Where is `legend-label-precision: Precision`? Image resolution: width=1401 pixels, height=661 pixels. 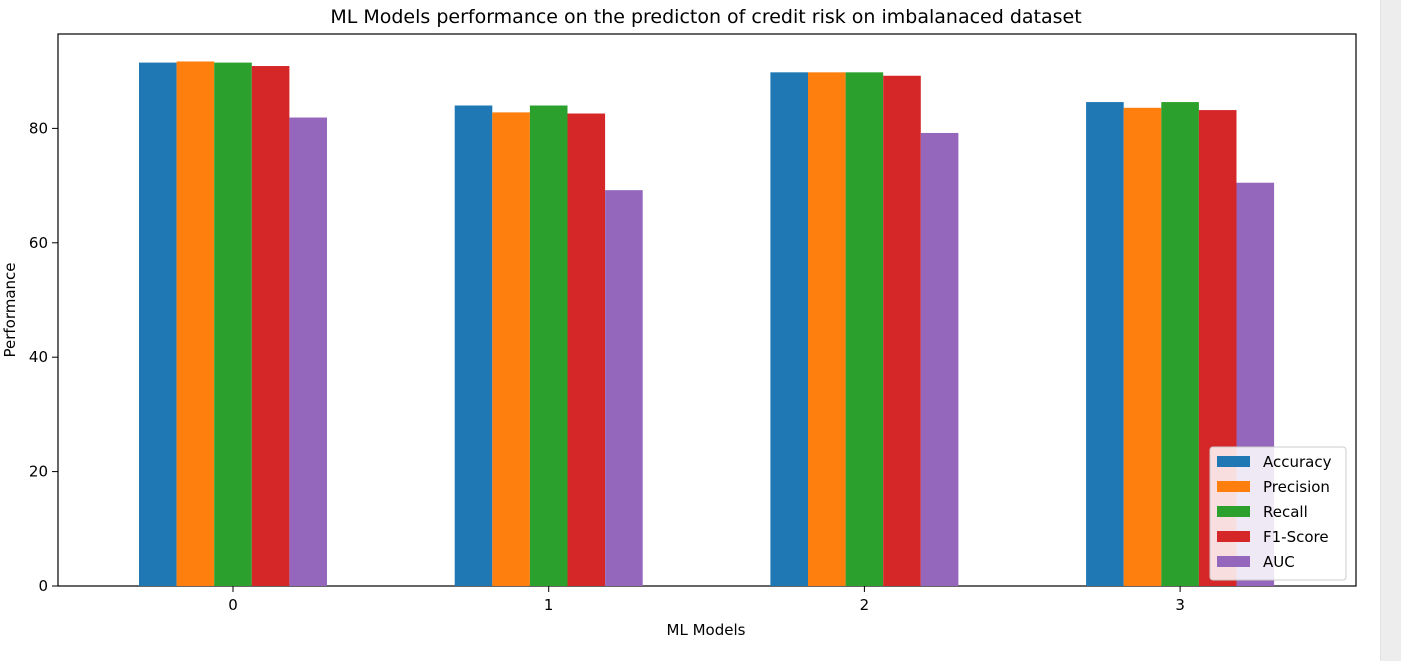
legend-label-precision: Precision is located at coordinates (1296, 487).